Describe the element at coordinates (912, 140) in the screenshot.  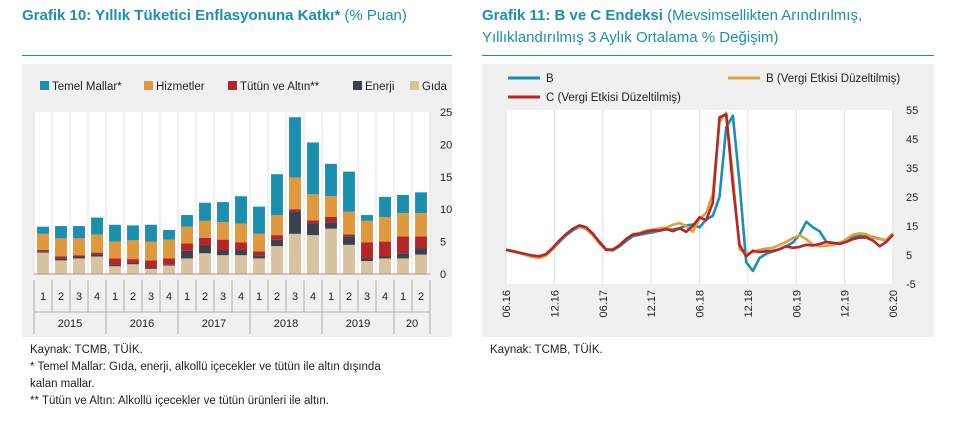
I see `right-y-tick-label: 45` at that location.